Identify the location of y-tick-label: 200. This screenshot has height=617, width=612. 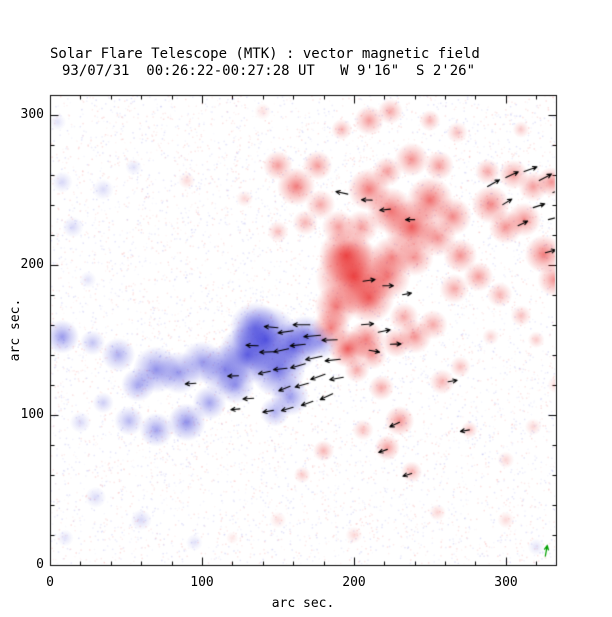
(32, 264).